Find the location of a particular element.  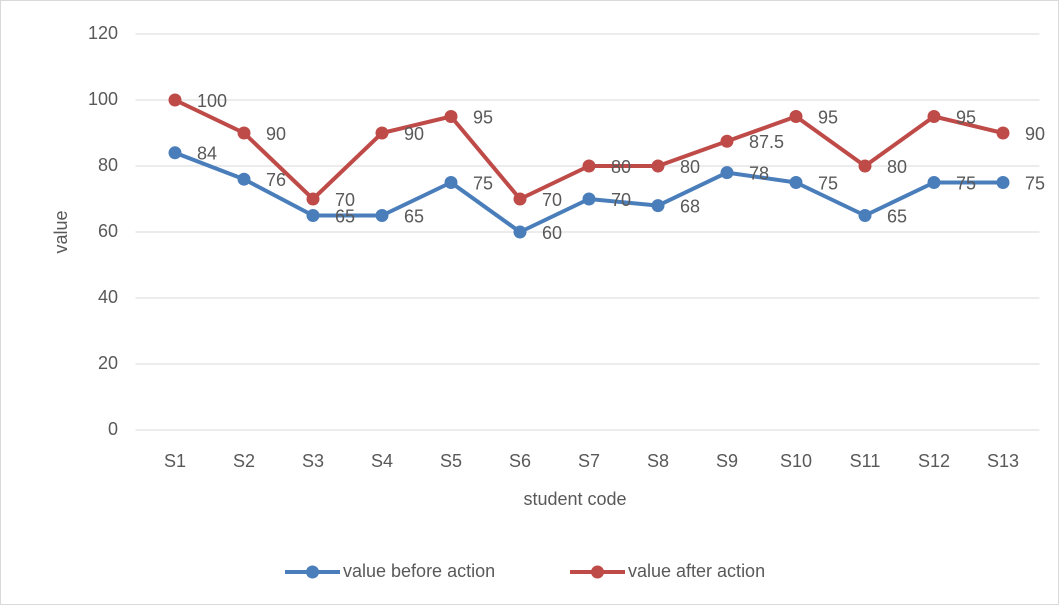

y-tick-label: 80 is located at coordinates (108, 165).